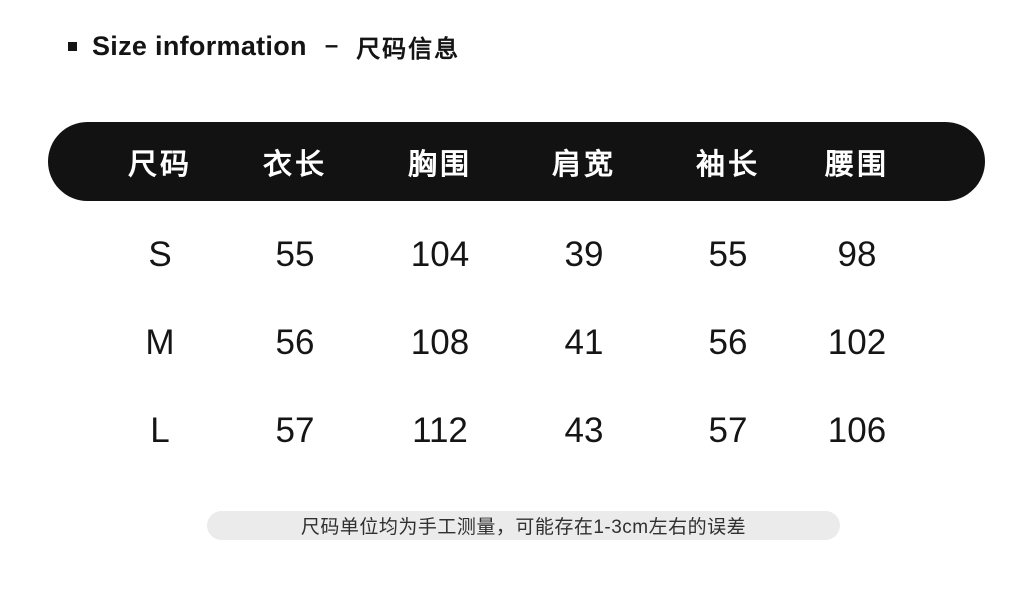 The height and width of the screenshot is (595, 1020). I want to click on size-label: L, so click(160, 430).